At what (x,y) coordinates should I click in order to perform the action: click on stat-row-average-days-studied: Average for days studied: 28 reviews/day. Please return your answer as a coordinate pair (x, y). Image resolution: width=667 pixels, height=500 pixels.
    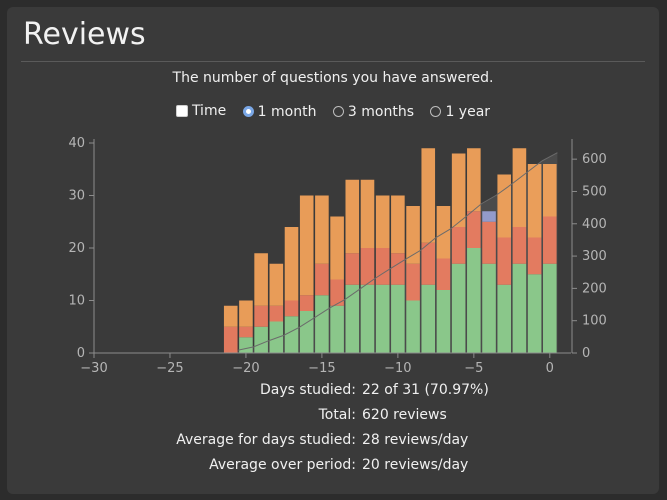
    Looking at the image, I should click on (333, 442).